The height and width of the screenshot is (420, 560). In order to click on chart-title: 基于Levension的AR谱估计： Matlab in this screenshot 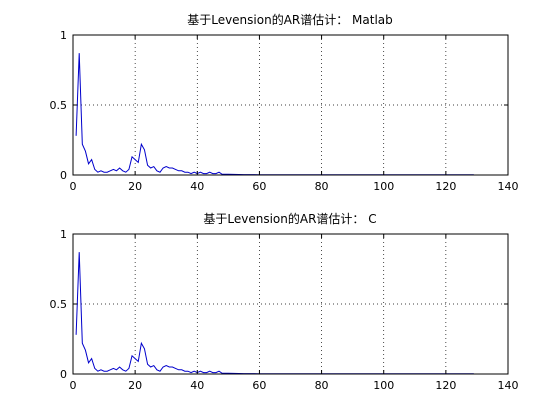, I will do `click(290, 19)`.